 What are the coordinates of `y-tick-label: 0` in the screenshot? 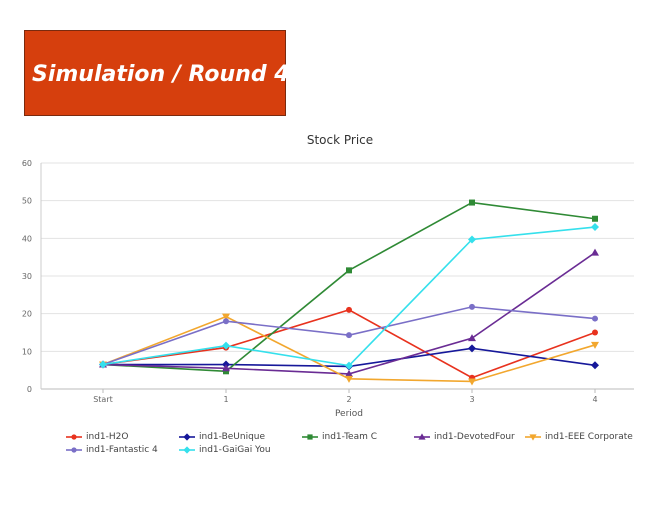 It's located at (29, 389).